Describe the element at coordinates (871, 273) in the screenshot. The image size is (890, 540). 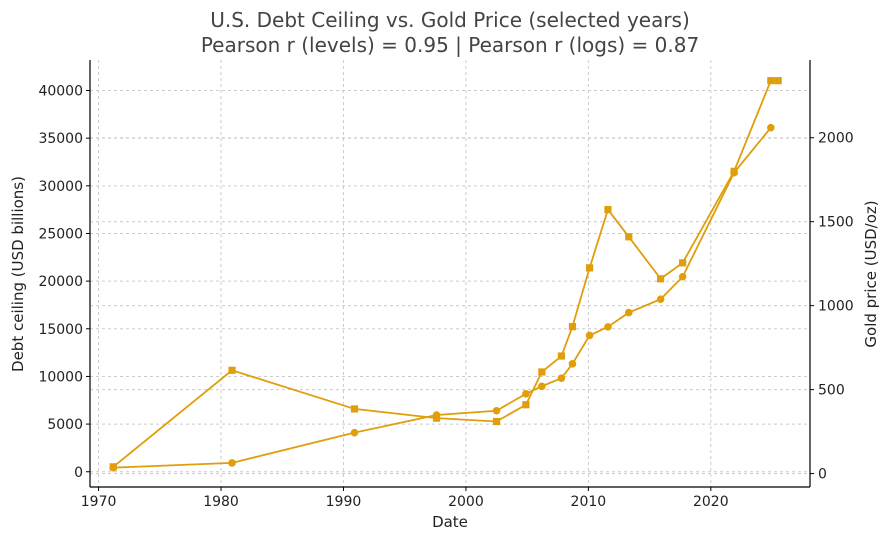
I see `right-y-axis-label: Gold price (USD/oz)` at that location.